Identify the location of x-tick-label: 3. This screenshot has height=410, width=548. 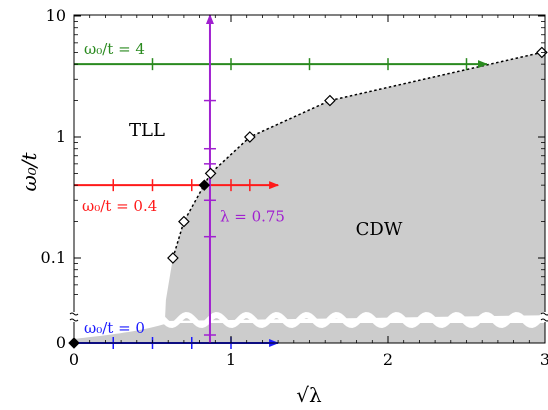
(544, 359).